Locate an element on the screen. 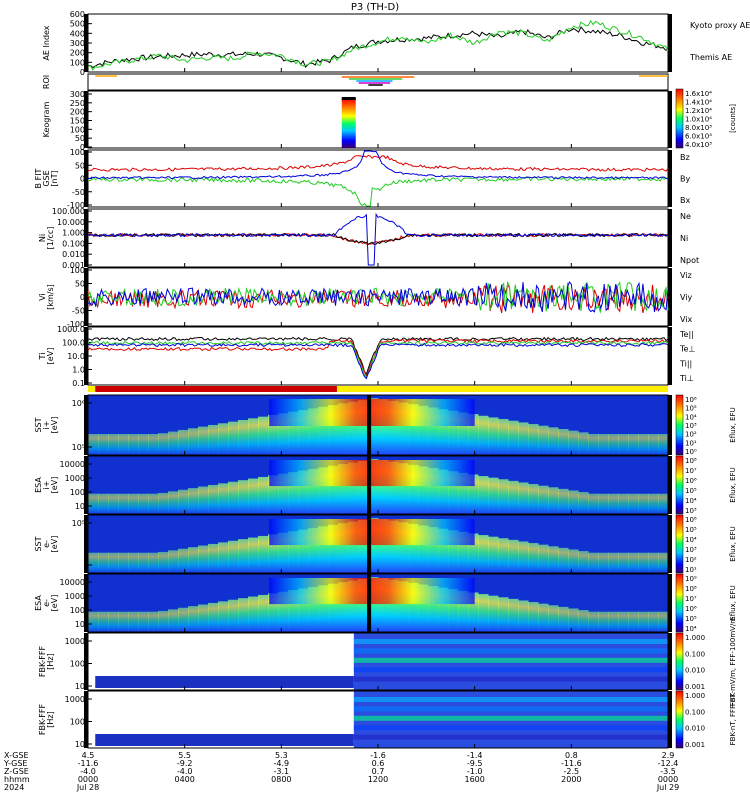 This screenshot has width=750, height=800. ylabel-line: B FIT is located at coordinates (38, 178).